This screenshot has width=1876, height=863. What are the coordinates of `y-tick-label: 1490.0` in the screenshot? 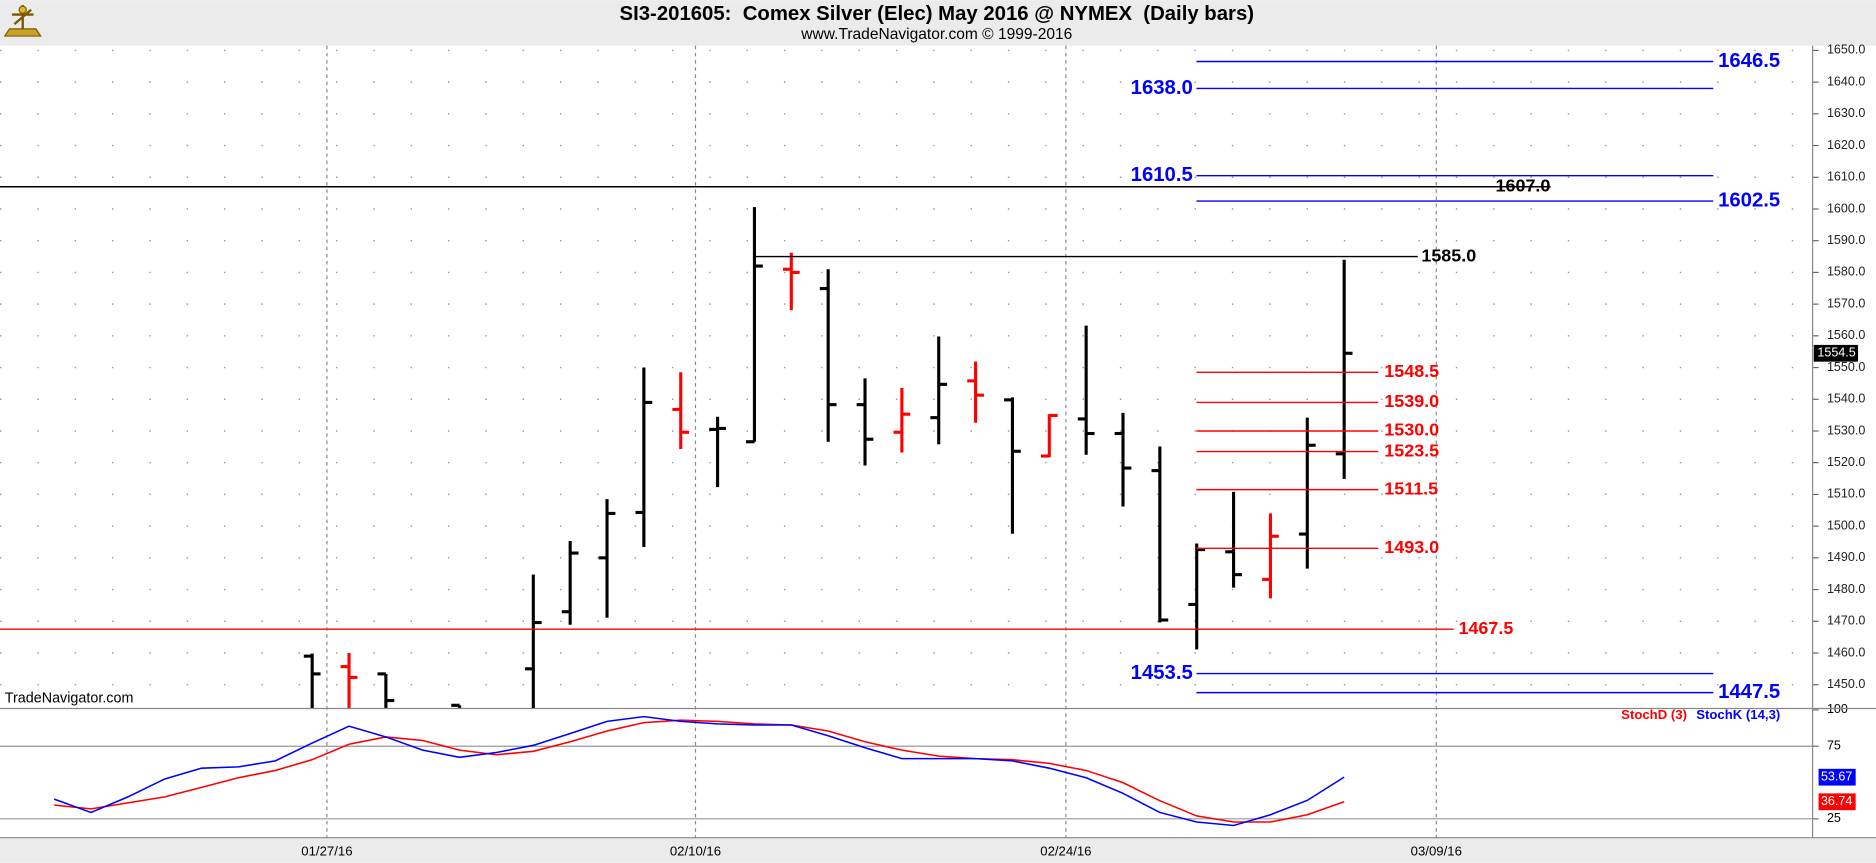 It's located at (1846, 557).